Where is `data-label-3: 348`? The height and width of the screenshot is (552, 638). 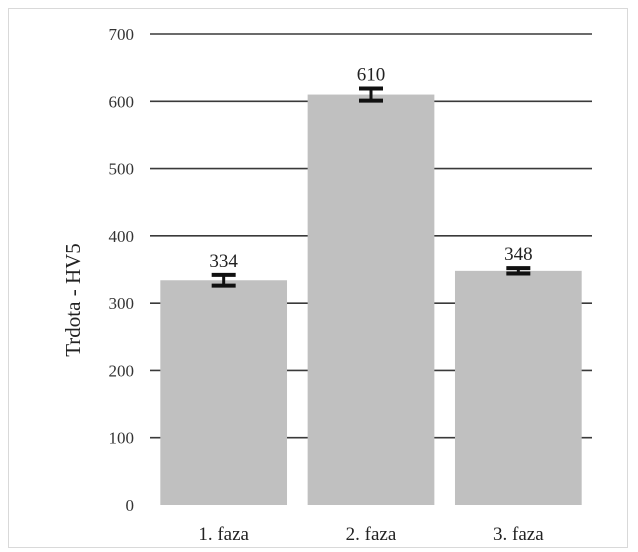
data-label-3: 348 is located at coordinates (518, 254).